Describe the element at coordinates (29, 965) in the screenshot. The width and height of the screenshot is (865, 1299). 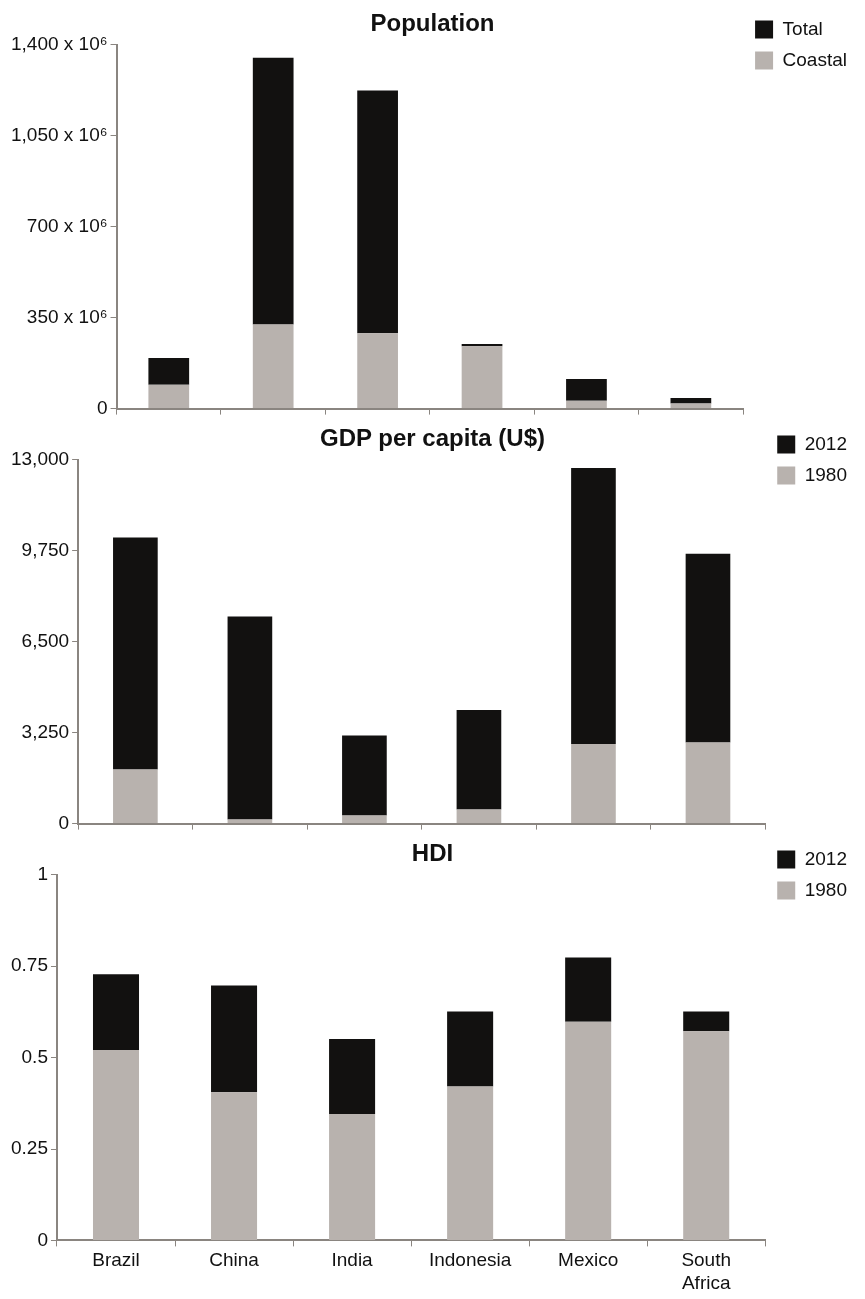
I see `y-tick-label: 0.75` at that location.